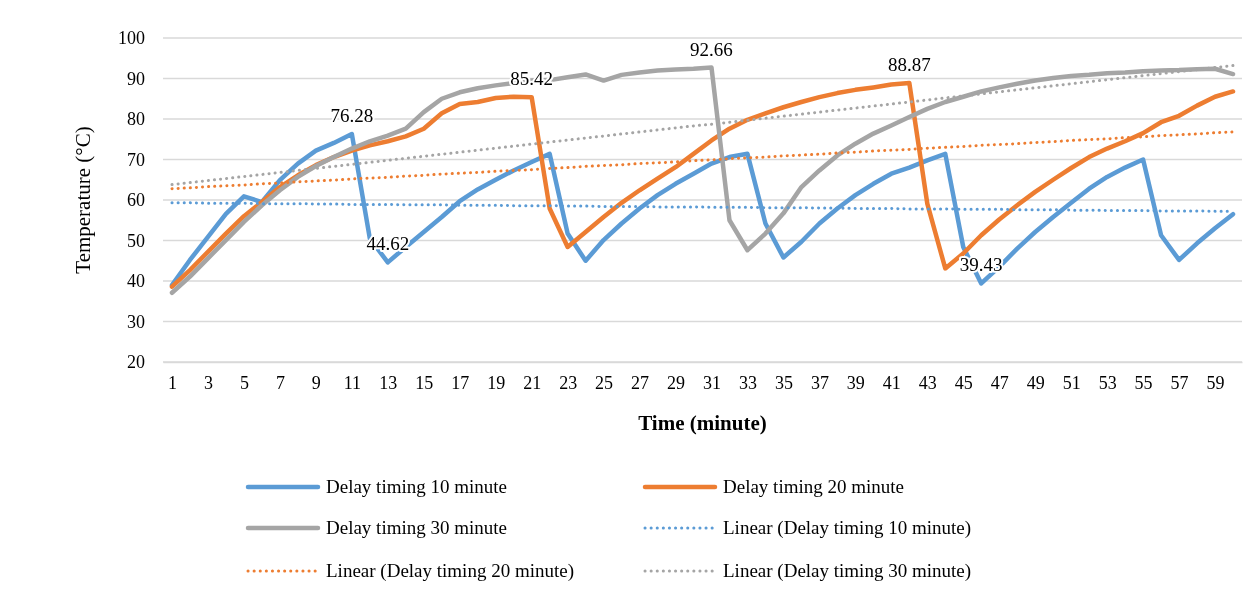 Image resolution: width=1259 pixels, height=598 pixels. What do you see at coordinates (352, 116) in the screenshot?
I see `annotation: 76.28` at bounding box center [352, 116].